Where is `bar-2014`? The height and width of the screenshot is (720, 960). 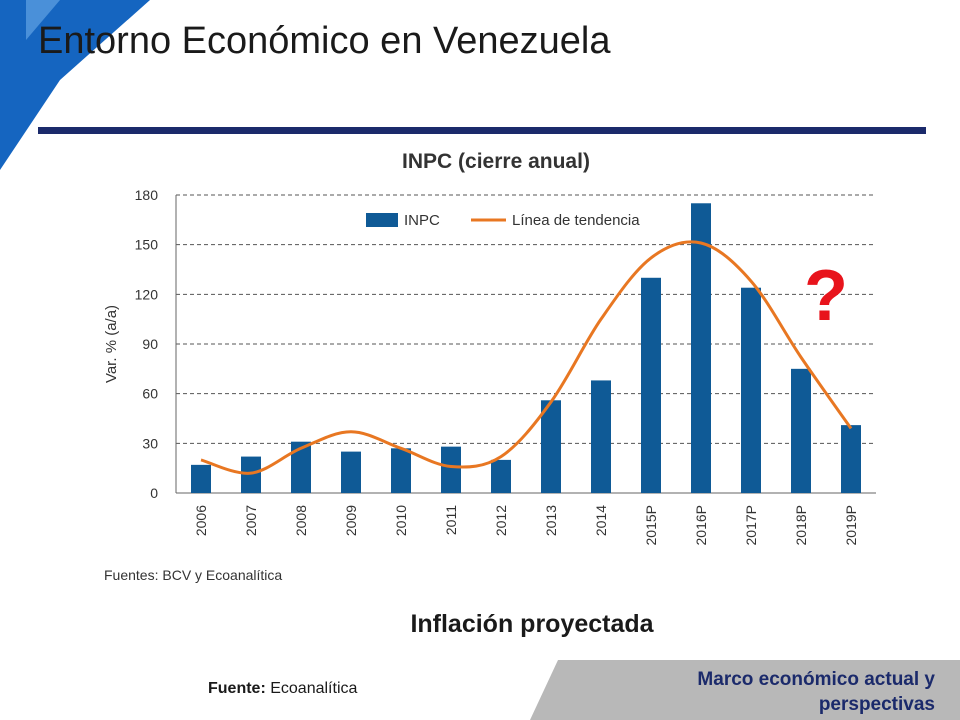 bar-2014 is located at coordinates (601, 436).